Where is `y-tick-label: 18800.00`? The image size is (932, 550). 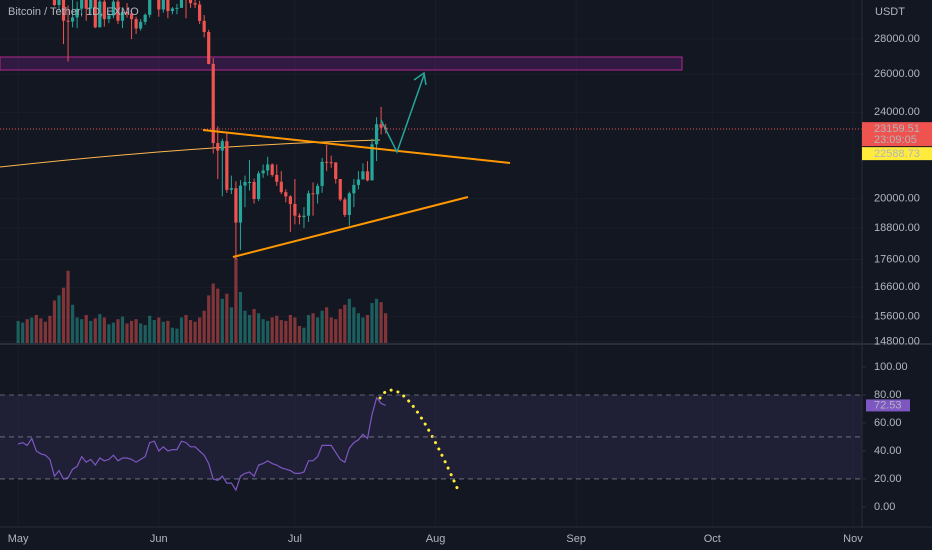
y-tick-label: 18800.00 is located at coordinates (897, 228).